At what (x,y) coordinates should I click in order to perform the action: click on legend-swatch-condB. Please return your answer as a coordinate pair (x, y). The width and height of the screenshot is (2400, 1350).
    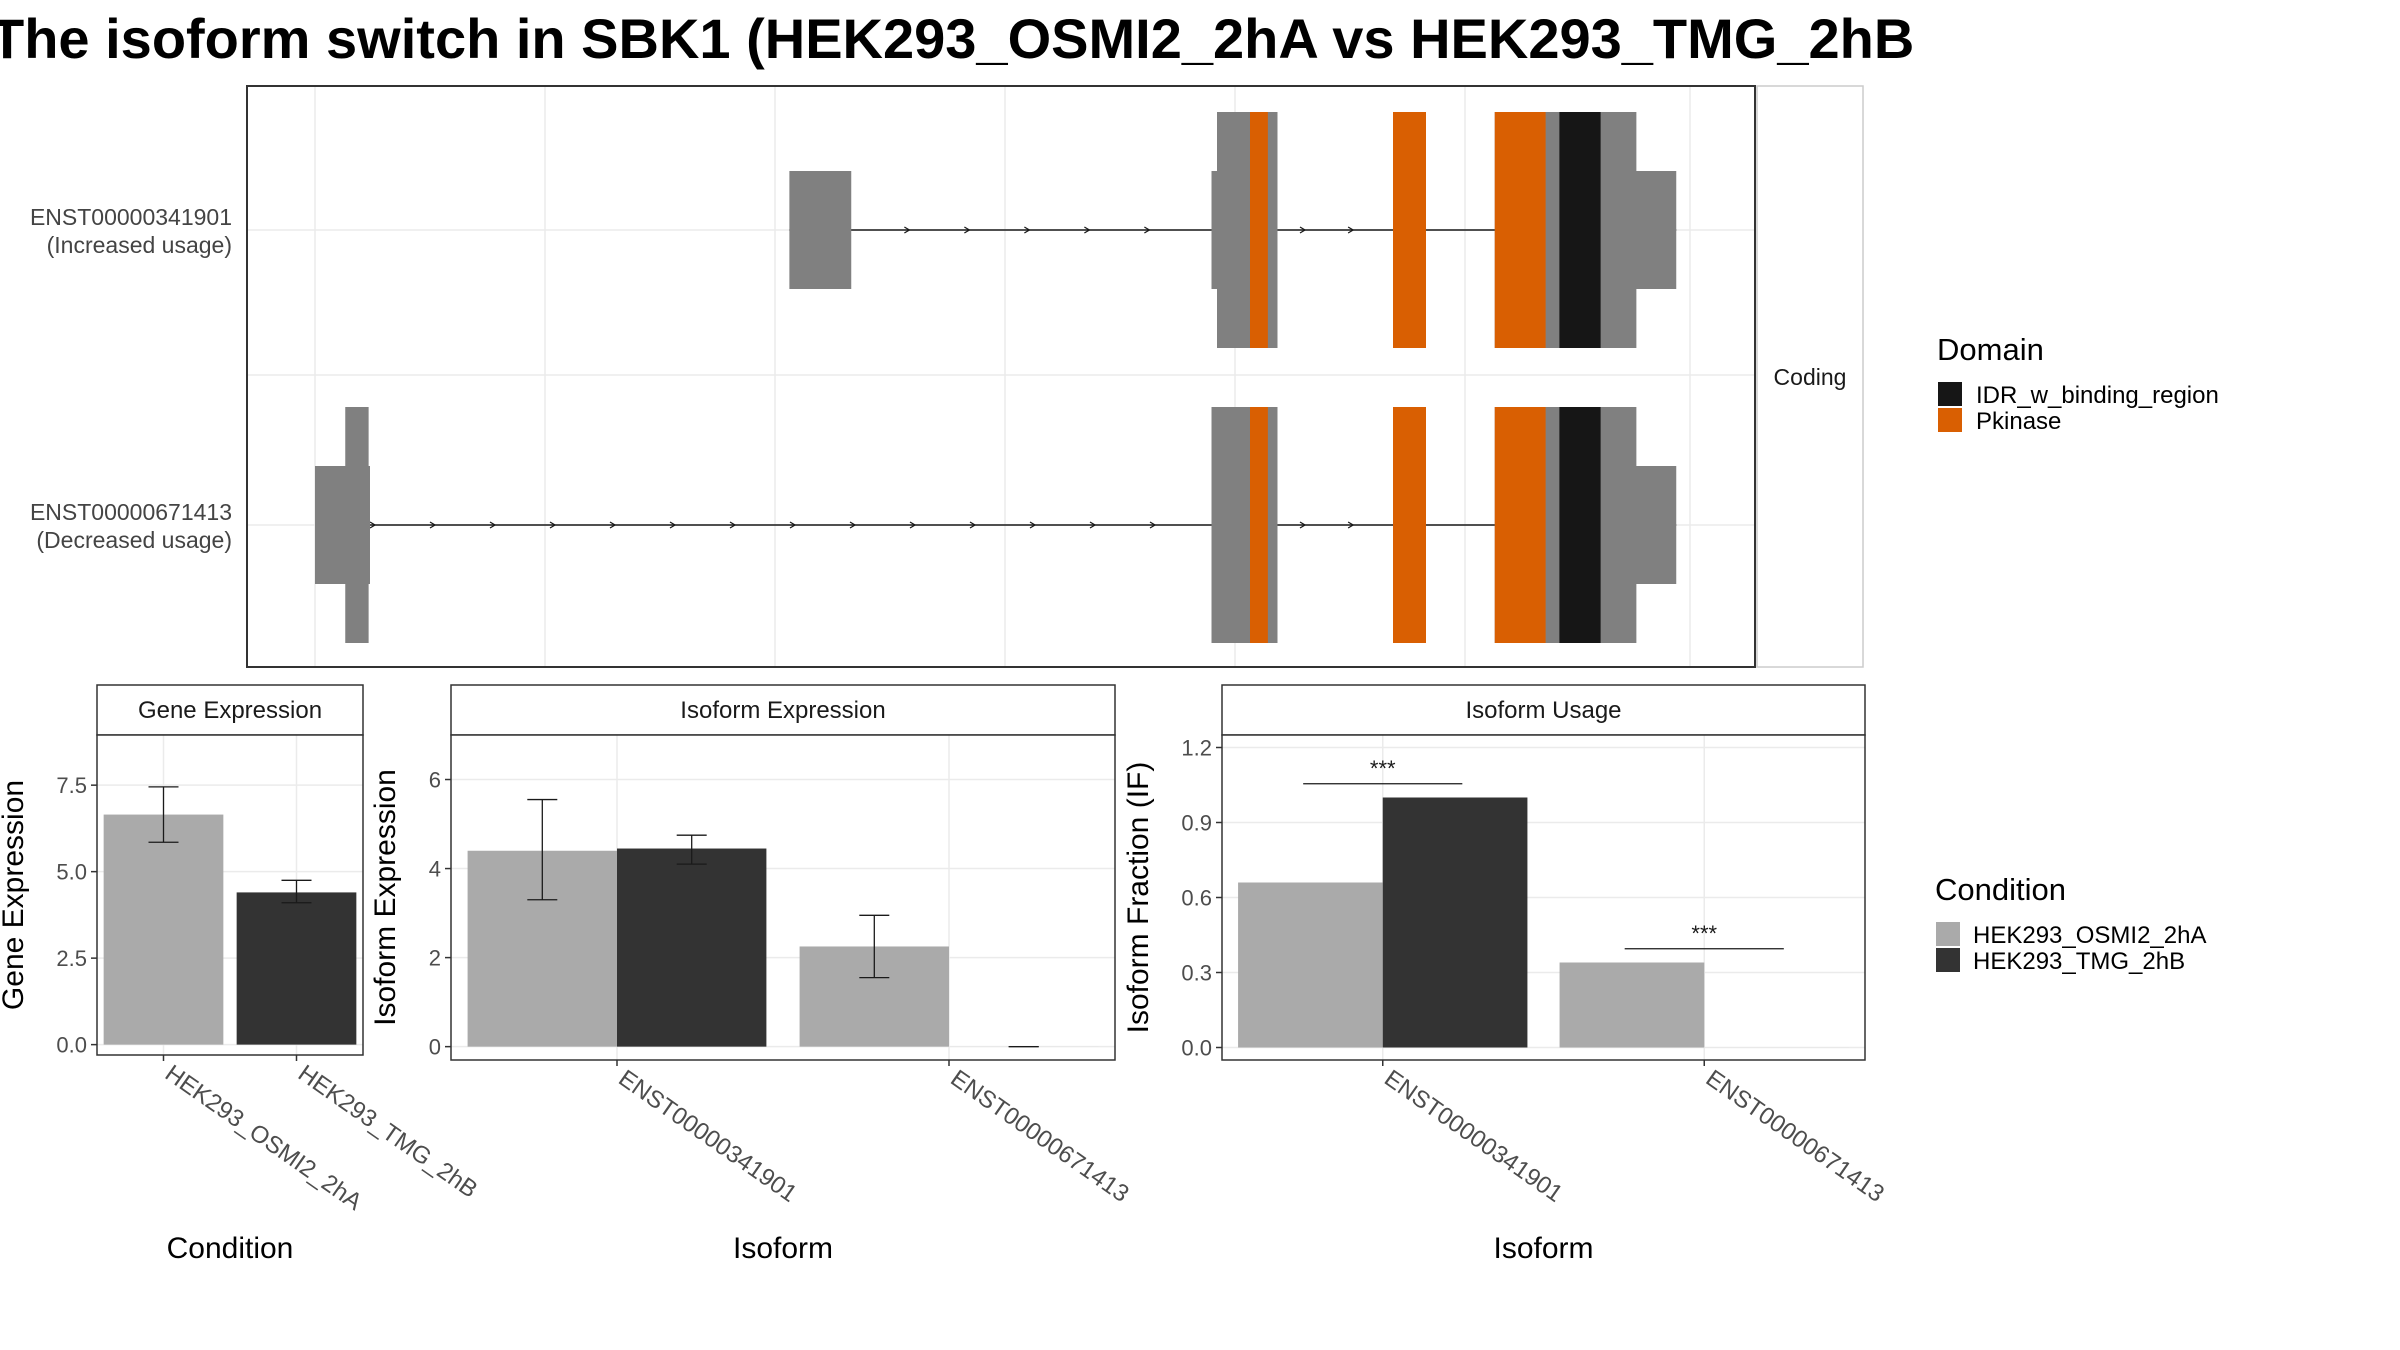
    Looking at the image, I should click on (1948, 960).